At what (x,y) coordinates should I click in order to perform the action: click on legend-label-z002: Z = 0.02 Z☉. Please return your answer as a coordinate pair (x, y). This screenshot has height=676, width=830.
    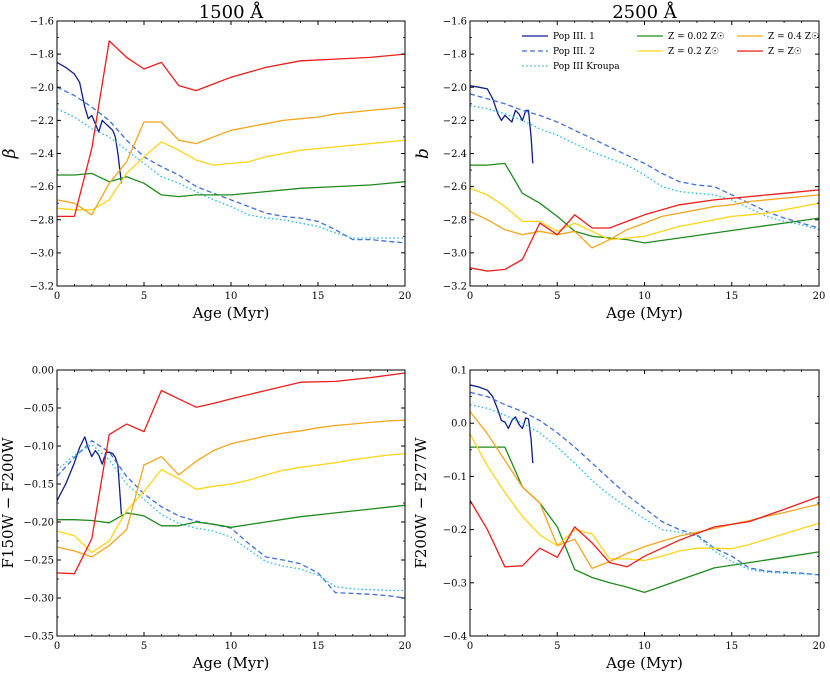
    Looking at the image, I should click on (696, 37).